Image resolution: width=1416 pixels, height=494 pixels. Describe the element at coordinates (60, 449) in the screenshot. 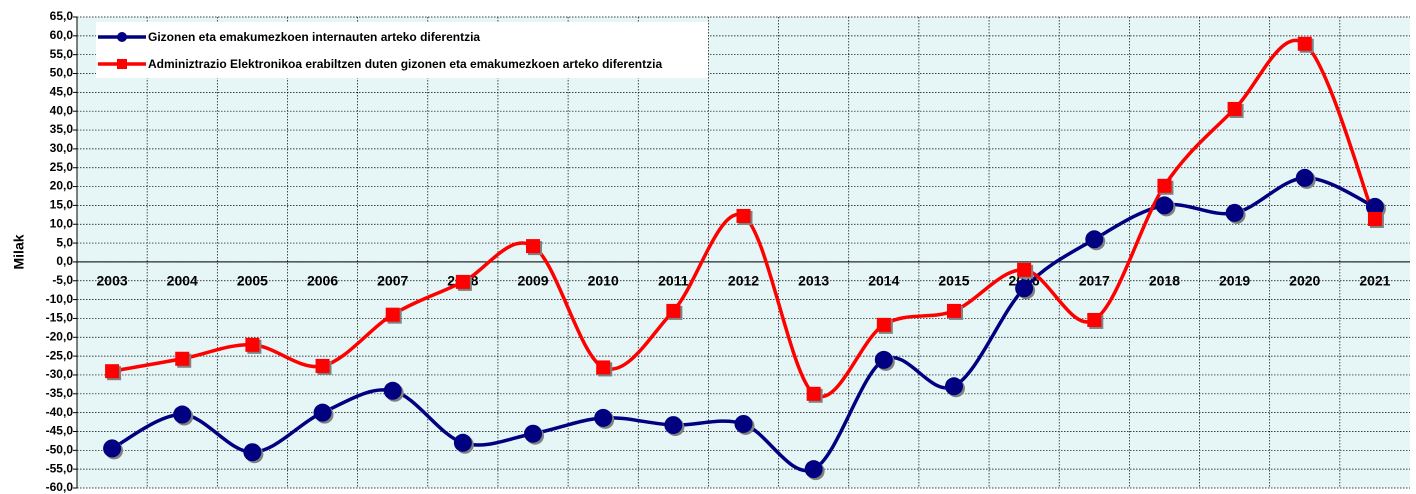

I see `y-tick-label: -50,0` at that location.